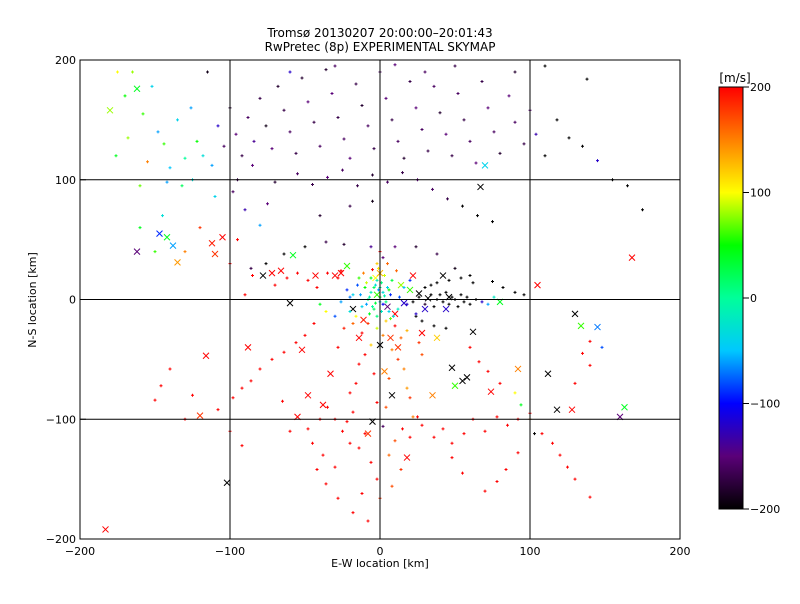 The width and height of the screenshot is (800, 604). What do you see at coordinates (72, 300) in the screenshot?
I see `y-tick-label: 0` at bounding box center [72, 300].